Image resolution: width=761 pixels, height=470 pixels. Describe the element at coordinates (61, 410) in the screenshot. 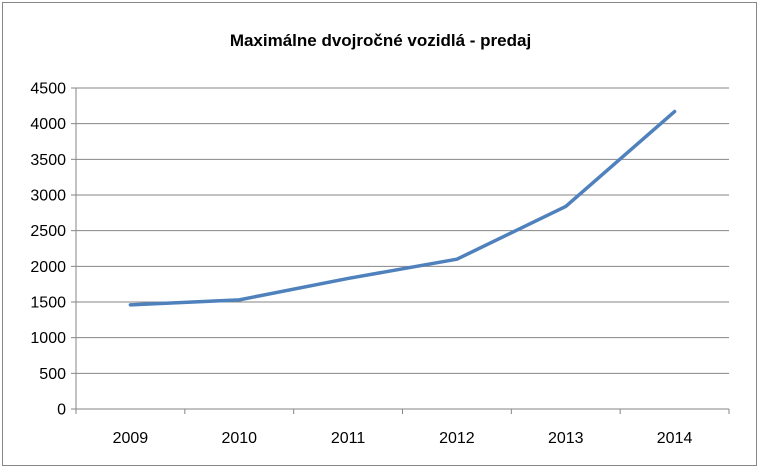

I see `y-tick-label-0: 0` at that location.